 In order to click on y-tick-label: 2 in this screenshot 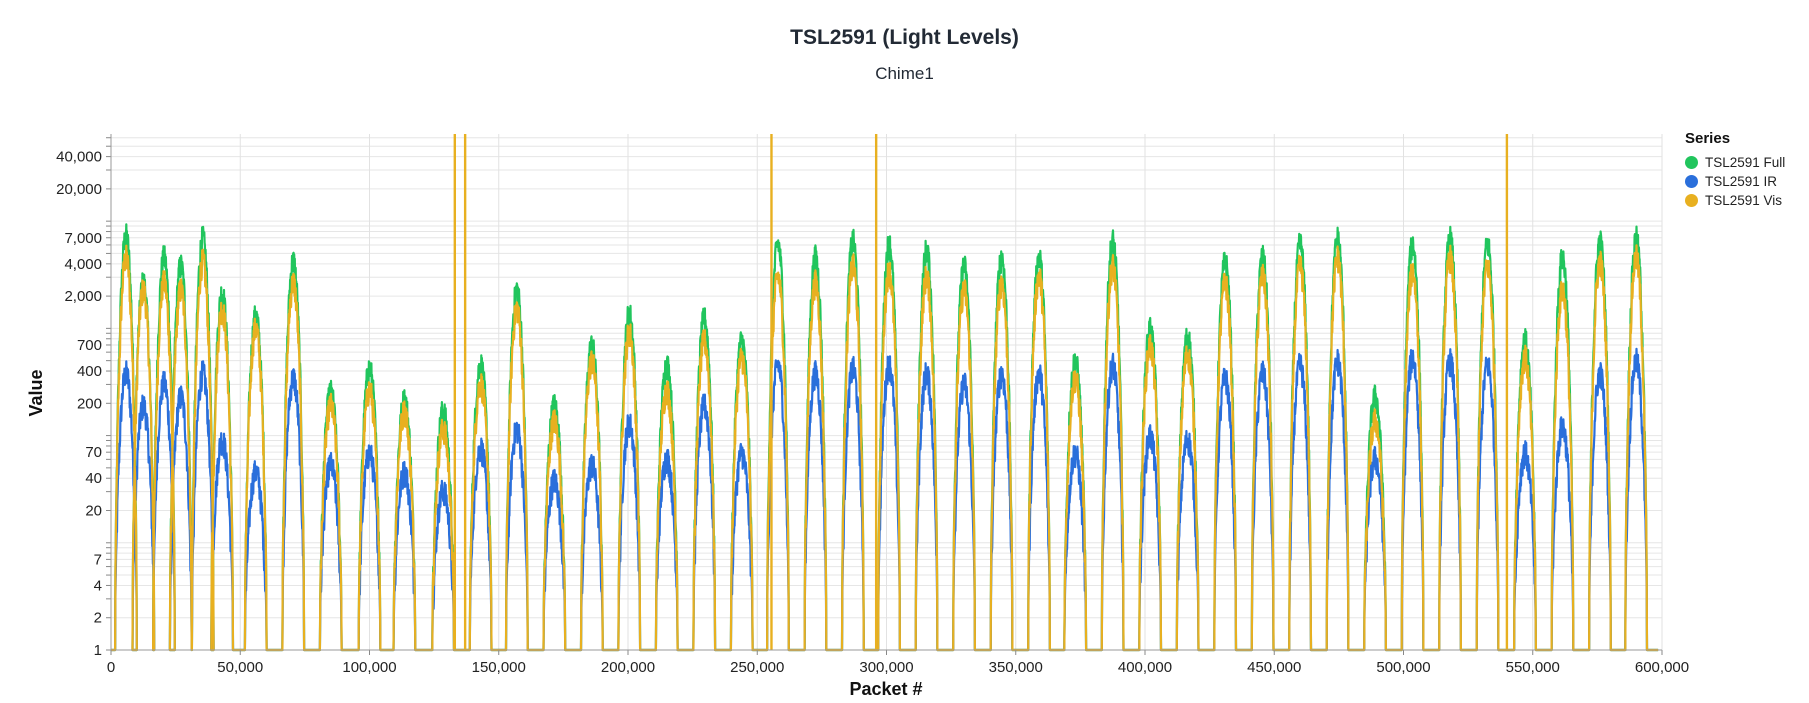, I will do `click(98, 618)`.